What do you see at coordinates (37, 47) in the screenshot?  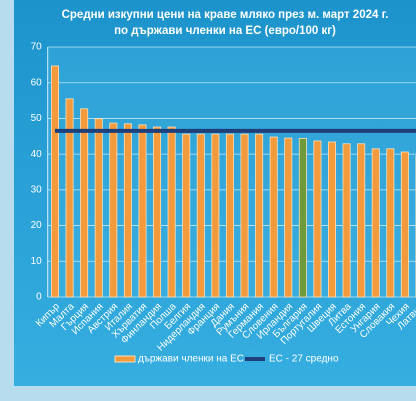 I see `y-tick-label: 70` at bounding box center [37, 47].